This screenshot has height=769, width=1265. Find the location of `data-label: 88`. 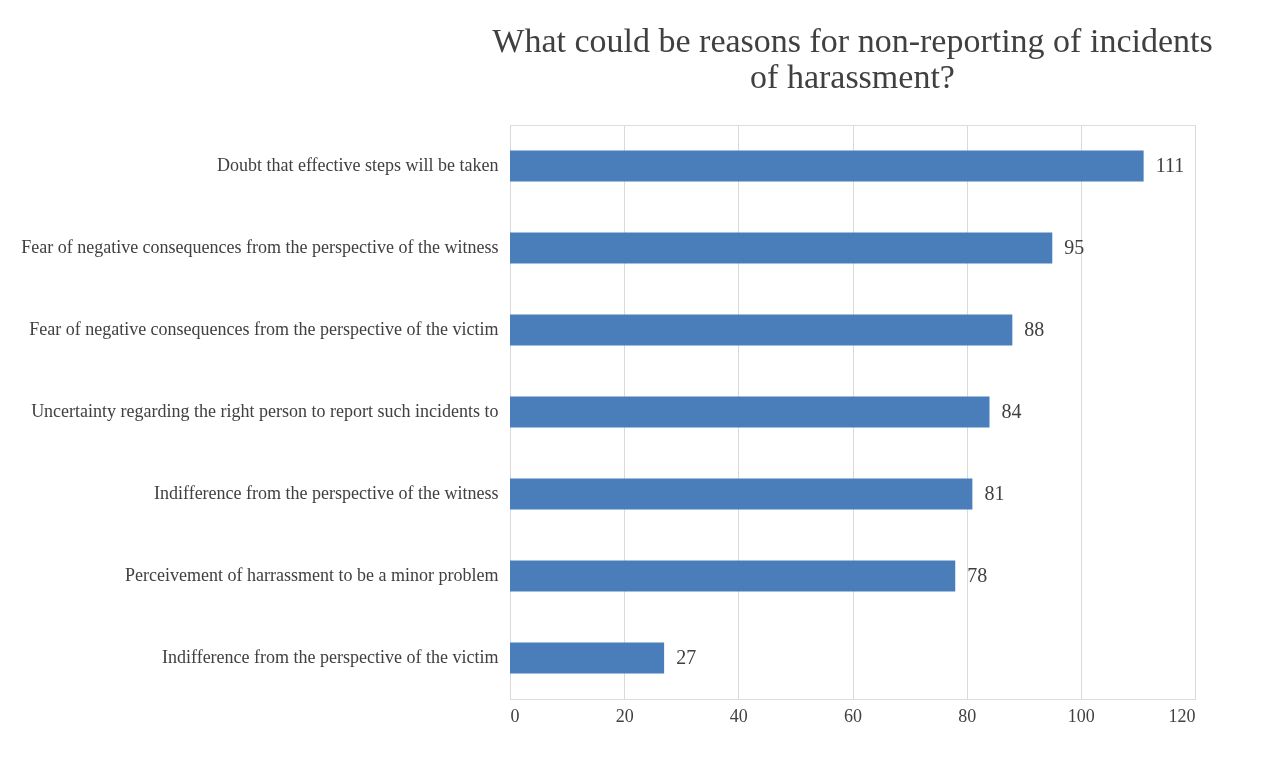

data-label: 88 is located at coordinates (1034, 329).